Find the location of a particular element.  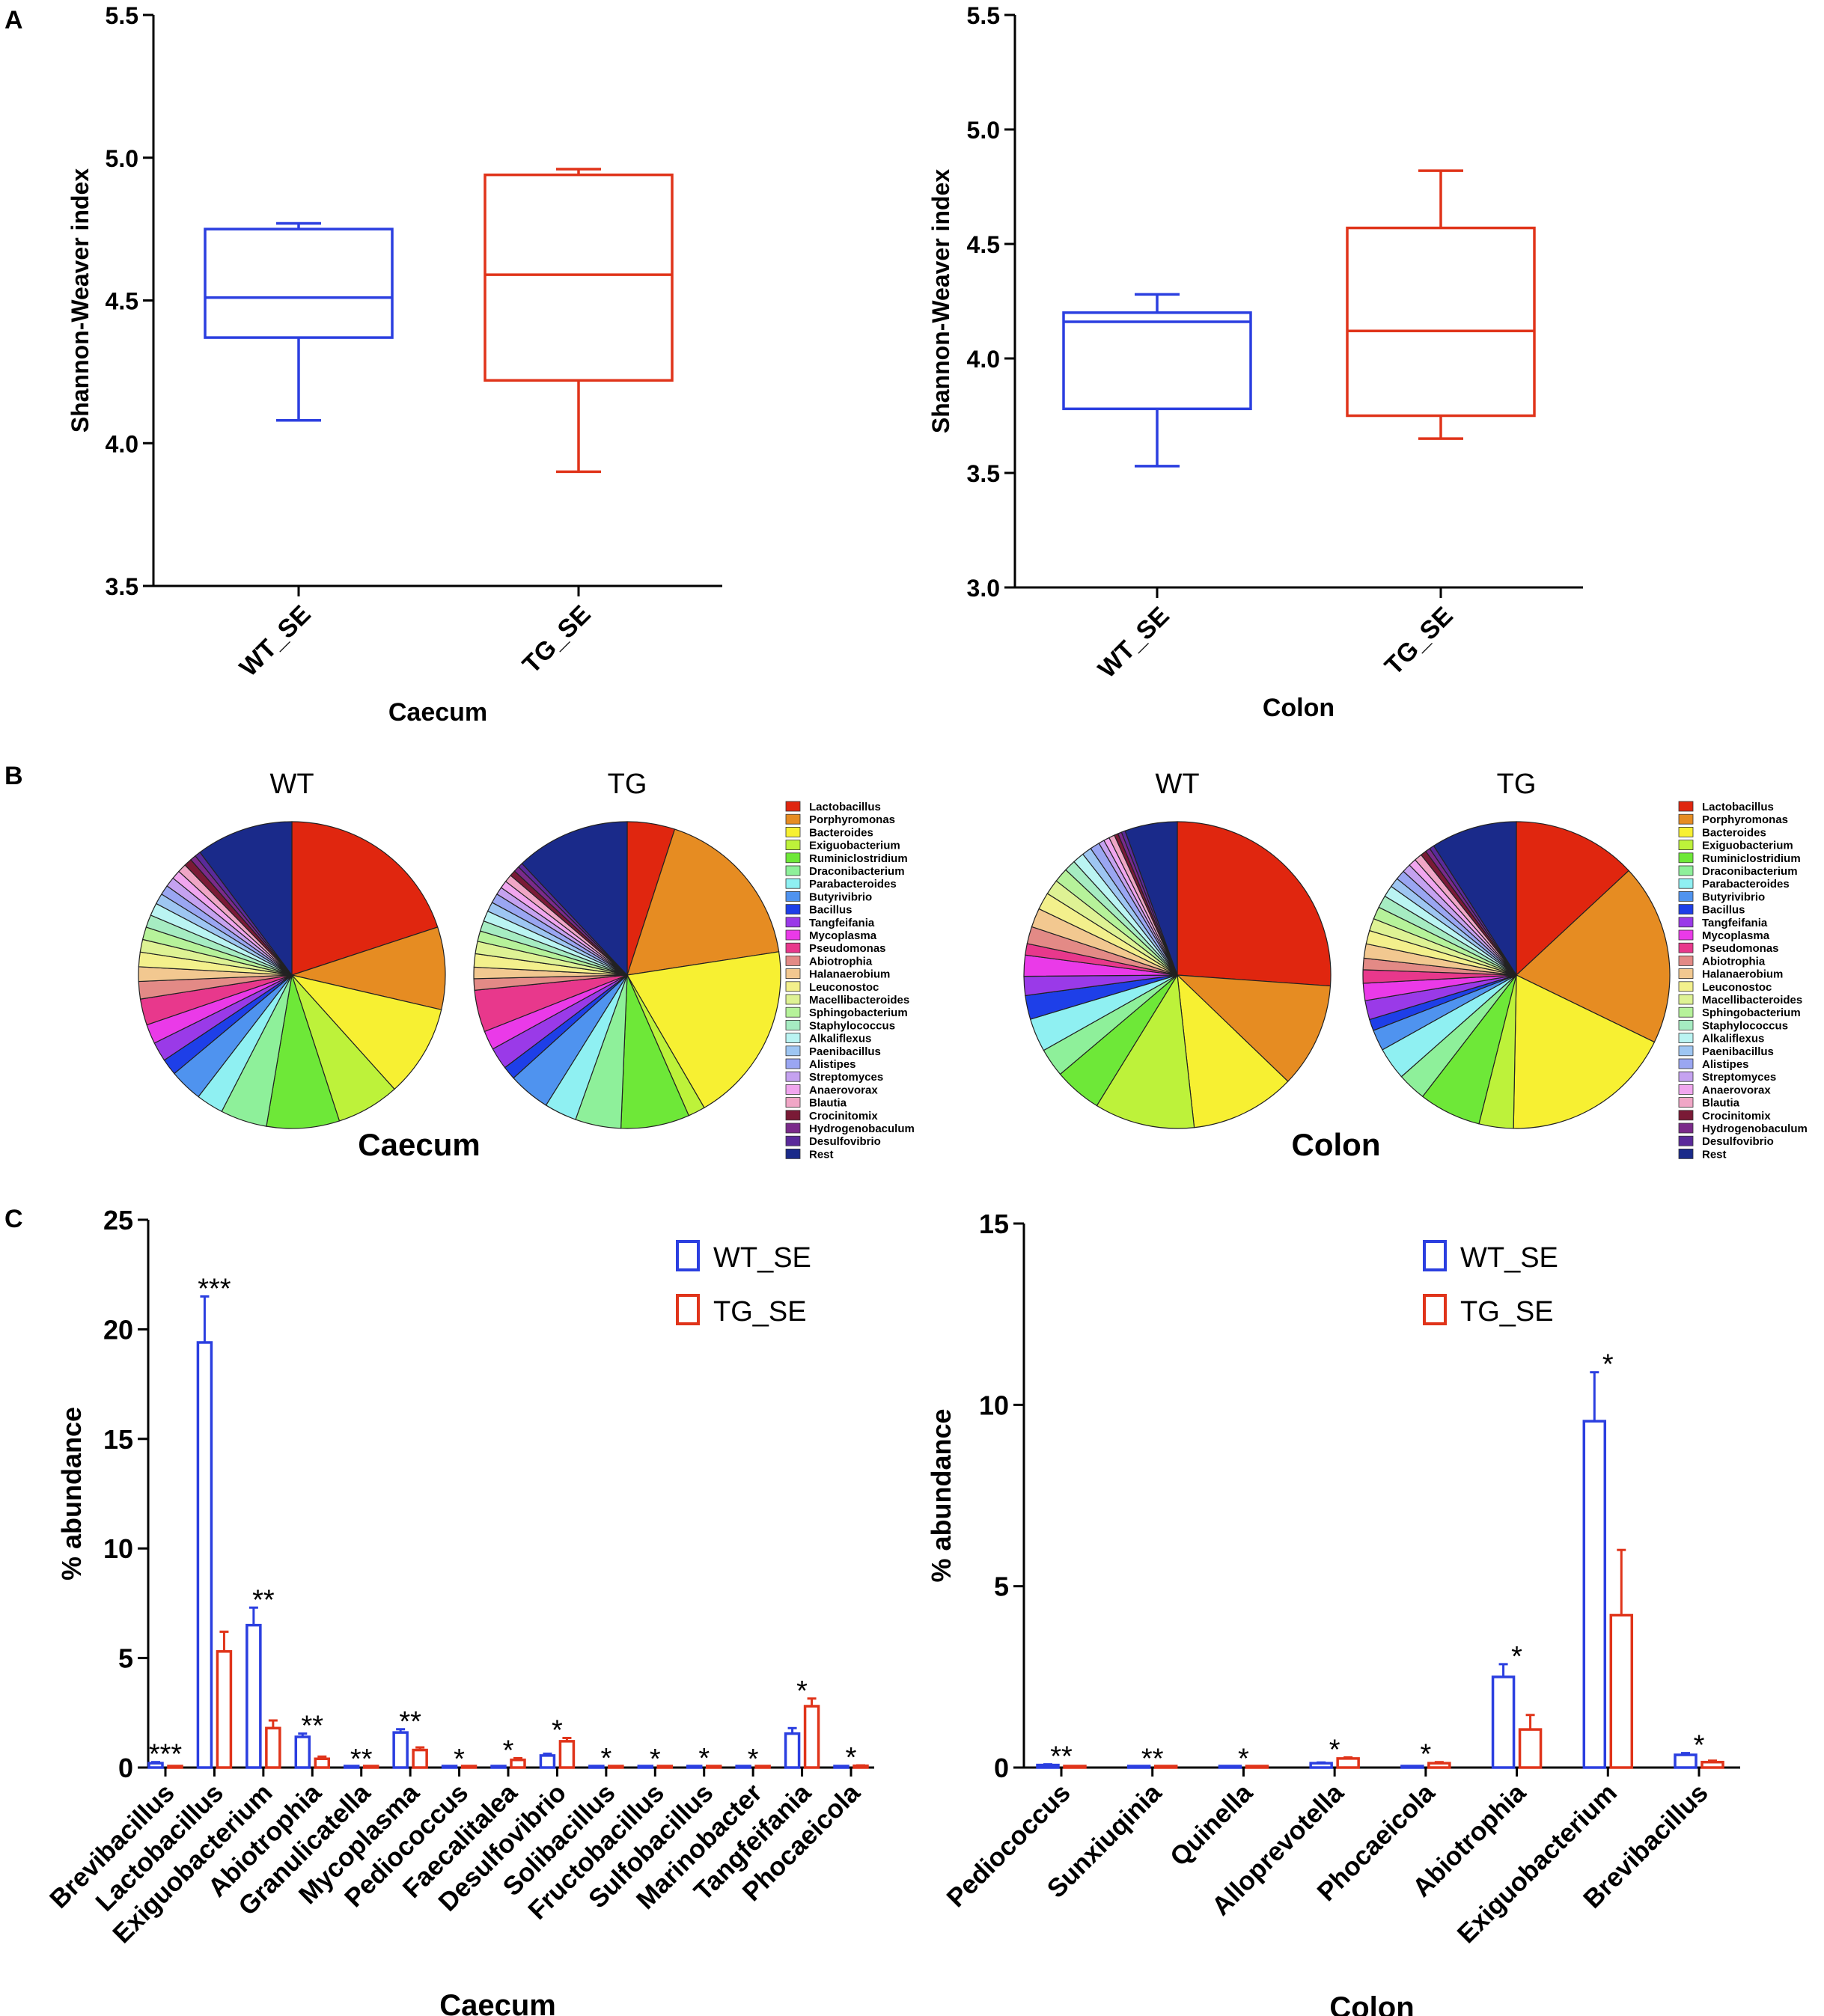

y-axis-title: % abundance is located at coordinates (942, 1495).